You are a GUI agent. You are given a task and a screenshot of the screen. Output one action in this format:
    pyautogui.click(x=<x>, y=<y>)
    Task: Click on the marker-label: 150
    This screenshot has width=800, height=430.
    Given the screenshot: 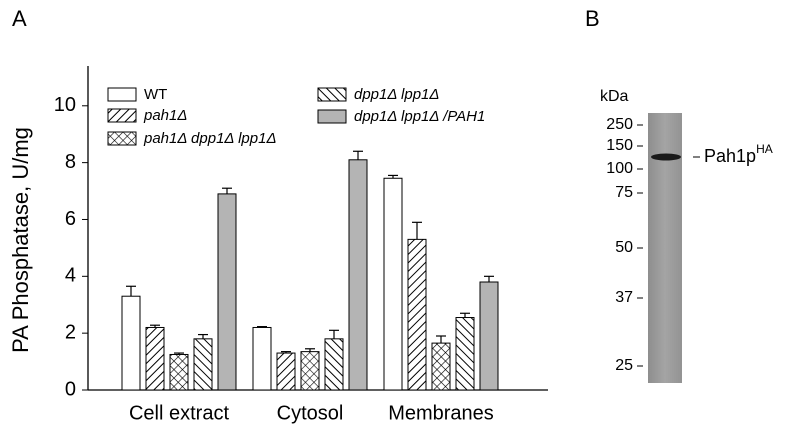 What is the action you would take?
    pyautogui.click(x=619, y=145)
    